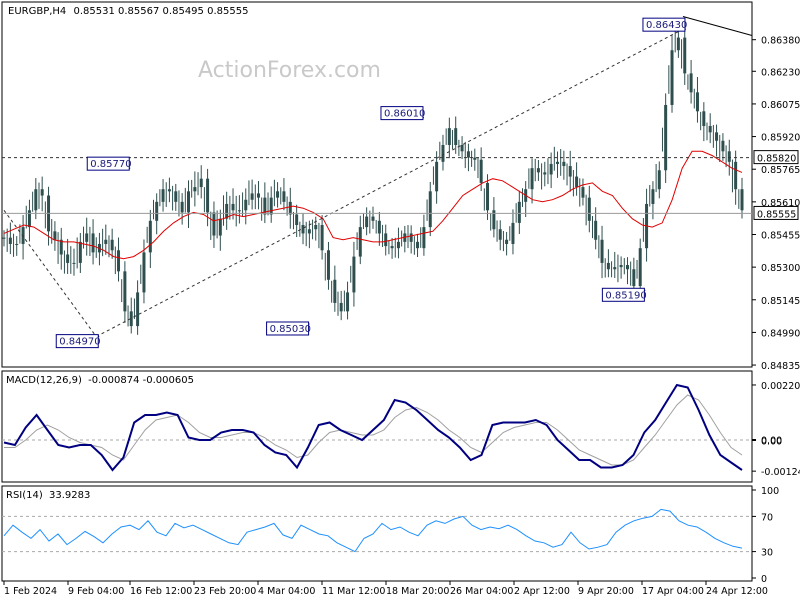  I want to click on rsi-y-tick-label: 100, so click(770, 491).